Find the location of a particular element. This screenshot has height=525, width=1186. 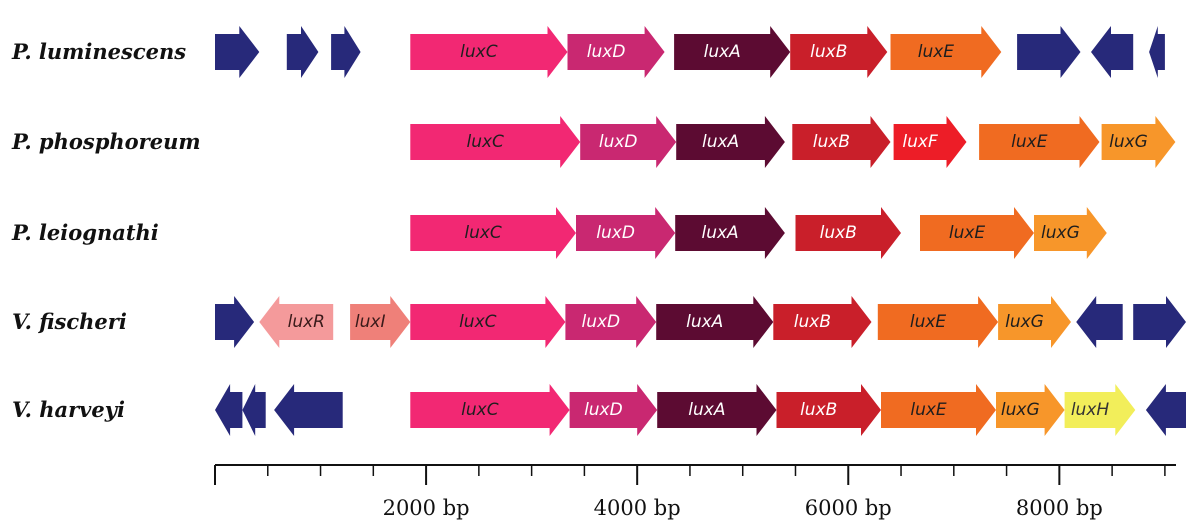

gene-label: luxI is located at coordinates (370, 322).